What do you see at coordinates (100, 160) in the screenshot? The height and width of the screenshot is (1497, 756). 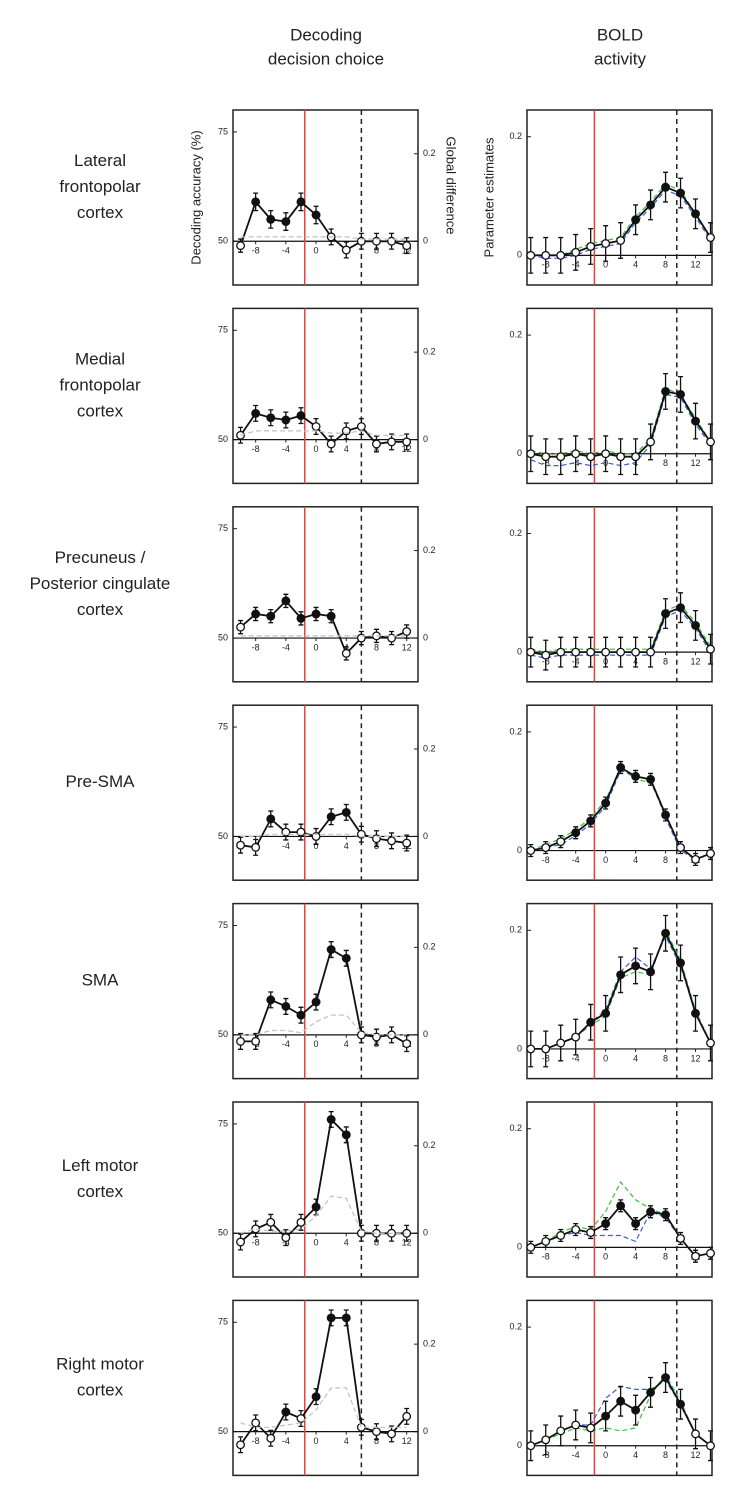 I see `row-label: Lateral` at bounding box center [100, 160].